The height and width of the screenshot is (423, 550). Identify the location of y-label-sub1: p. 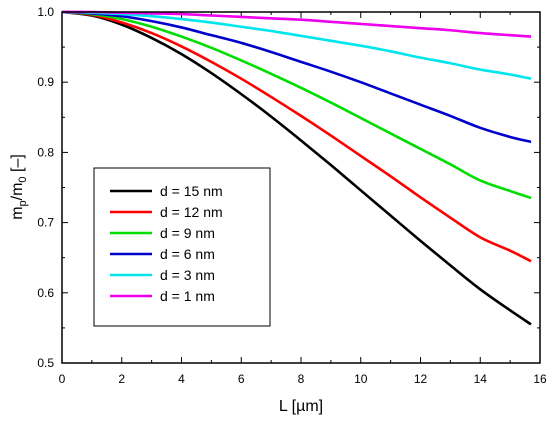
(23, 203).